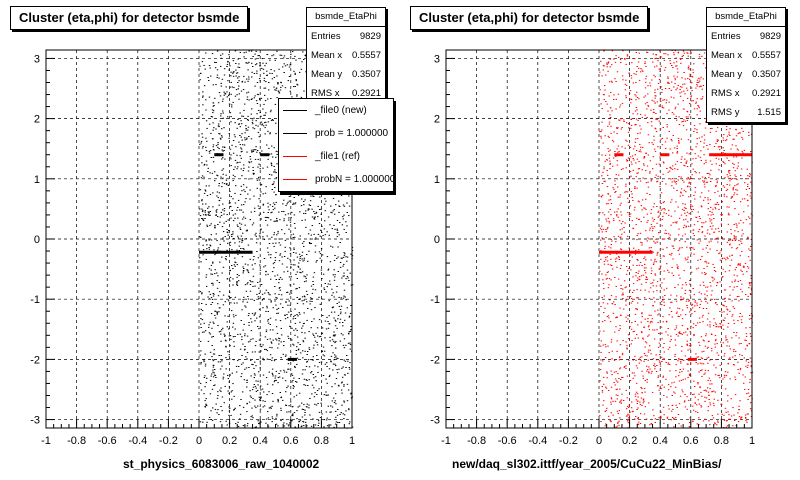 This screenshot has height=480, width=800. I want to click on y-tick-label: -2, so click(35, 360).